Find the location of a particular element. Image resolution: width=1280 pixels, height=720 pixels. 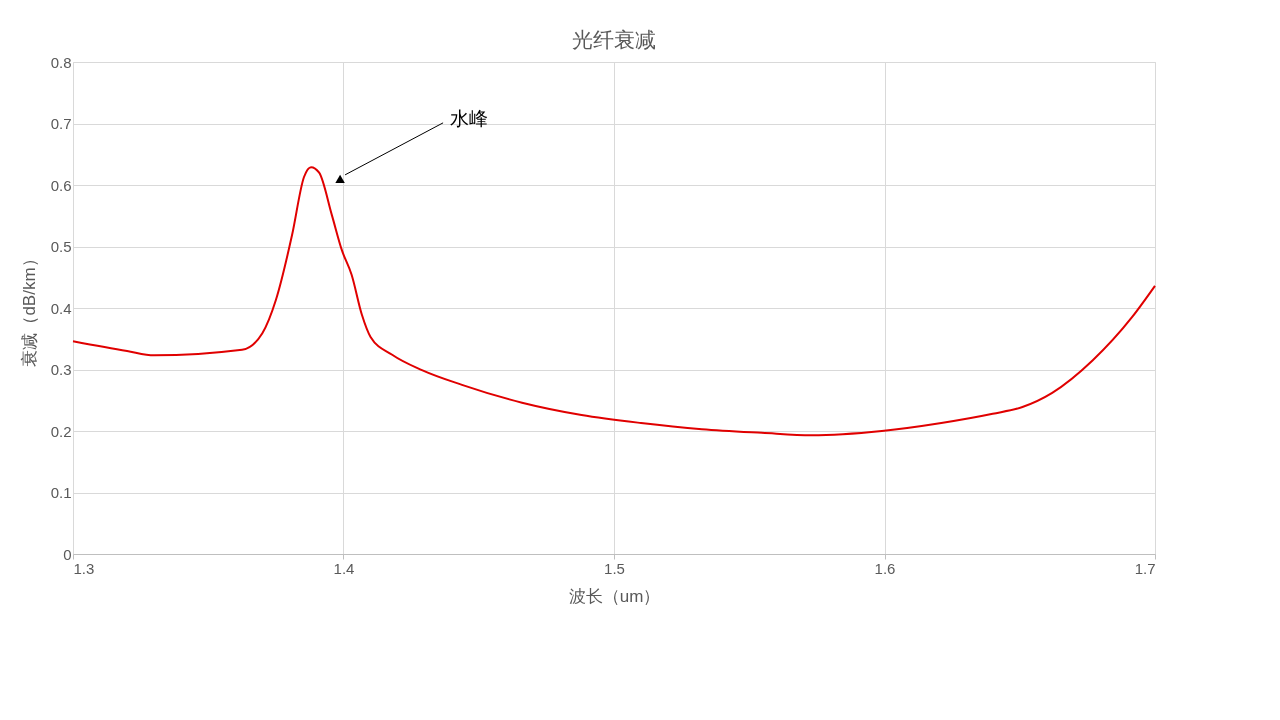

x-tick-label: 1.4 is located at coordinates (344, 568).